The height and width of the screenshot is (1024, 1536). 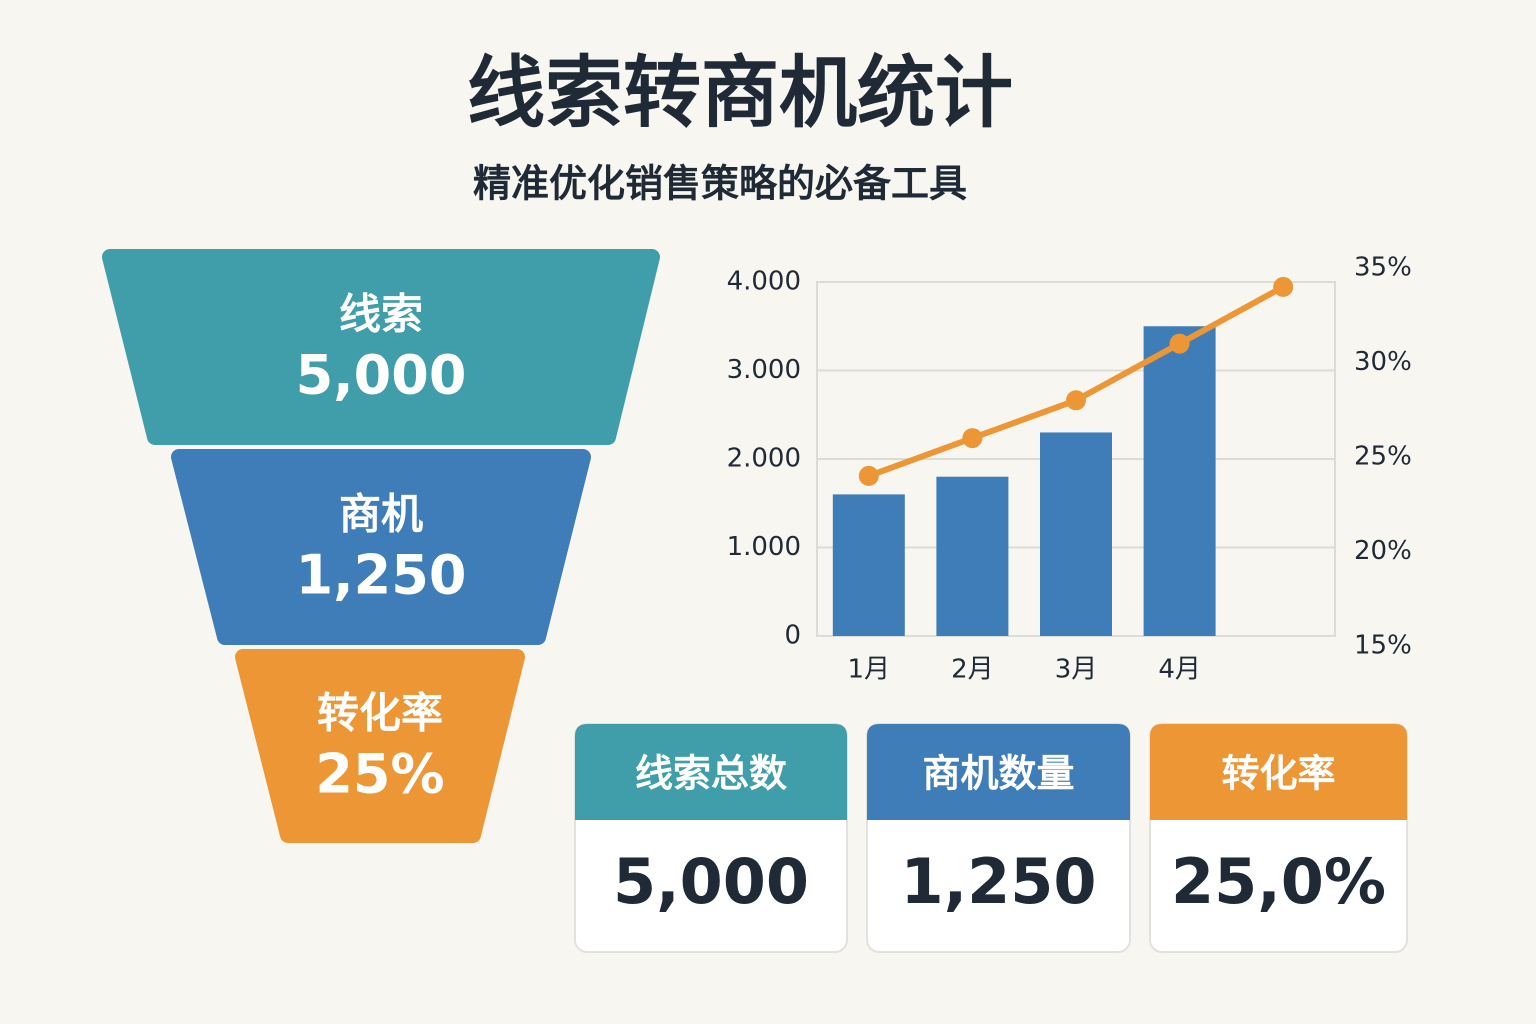 What do you see at coordinates (792, 636) in the screenshot?
I see `y-tick-label: 0` at bounding box center [792, 636].